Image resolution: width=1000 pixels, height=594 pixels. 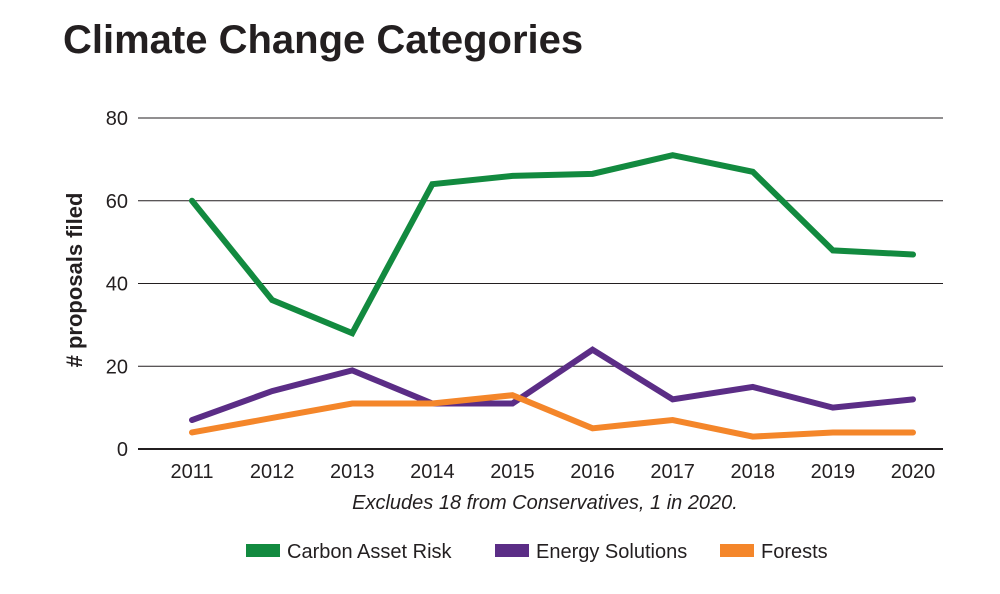 I want to click on x-tick-label: 2016, so click(x=592, y=472).